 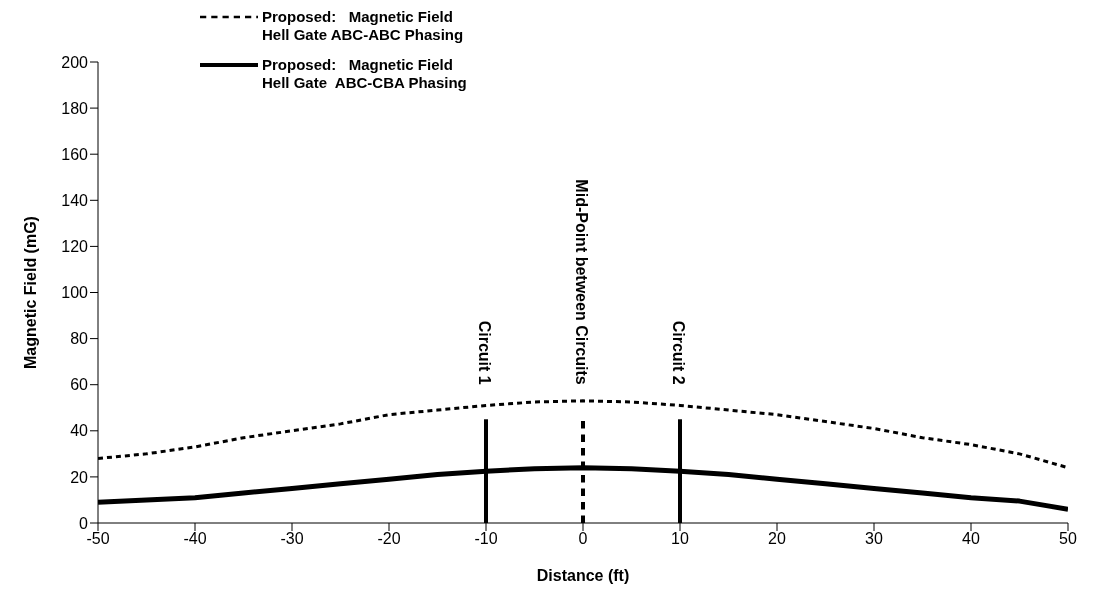 What do you see at coordinates (292, 539) in the screenshot?
I see `x-tick-label: -30` at bounding box center [292, 539].